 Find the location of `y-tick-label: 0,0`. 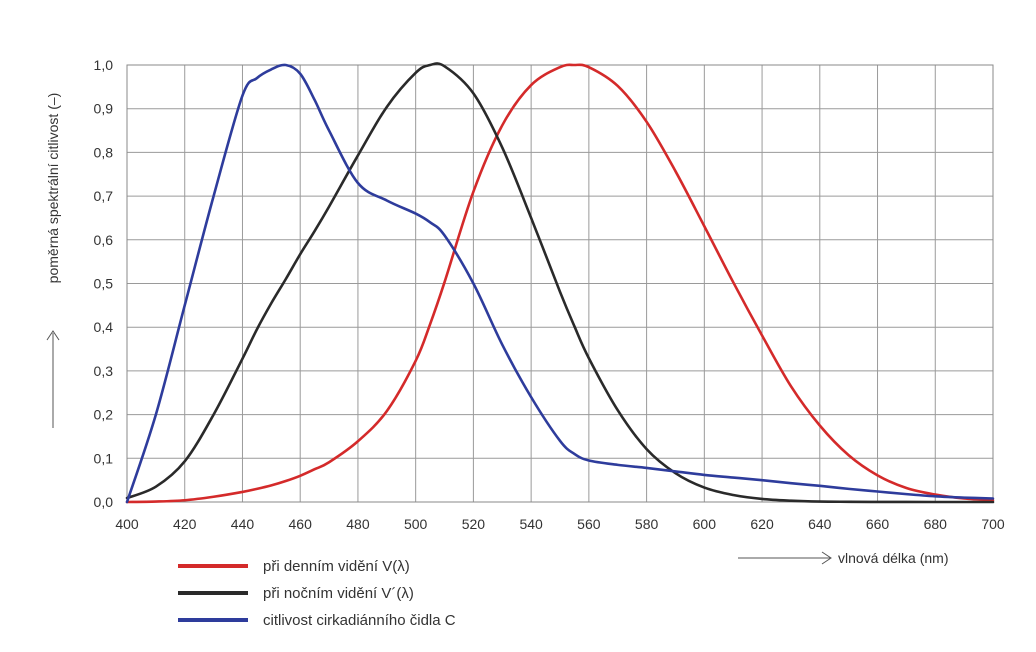

y-tick-label: 0,0 is located at coordinates (104, 502).